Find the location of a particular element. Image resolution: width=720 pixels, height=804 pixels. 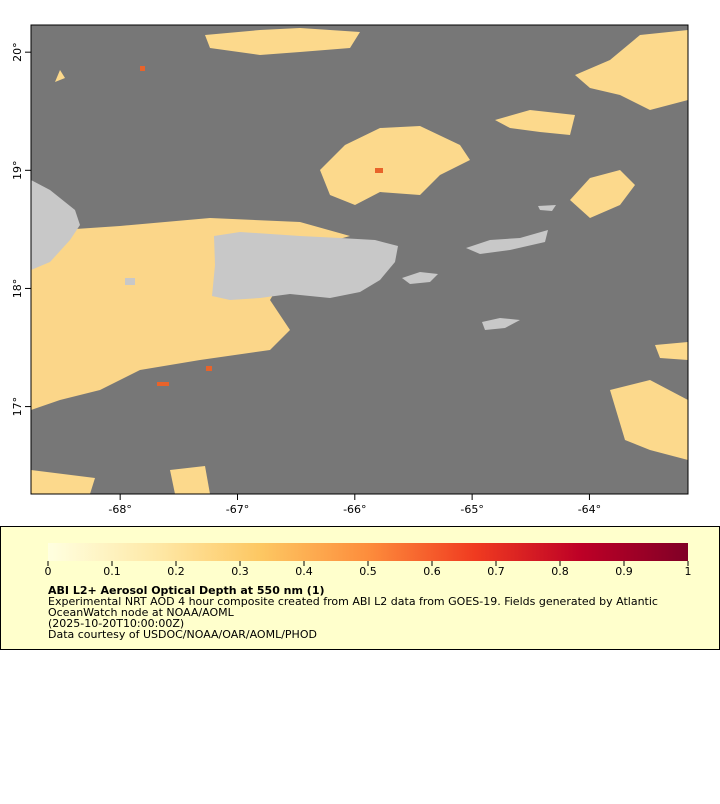

colorbar-tick-label: 0.4 is located at coordinates (304, 571).